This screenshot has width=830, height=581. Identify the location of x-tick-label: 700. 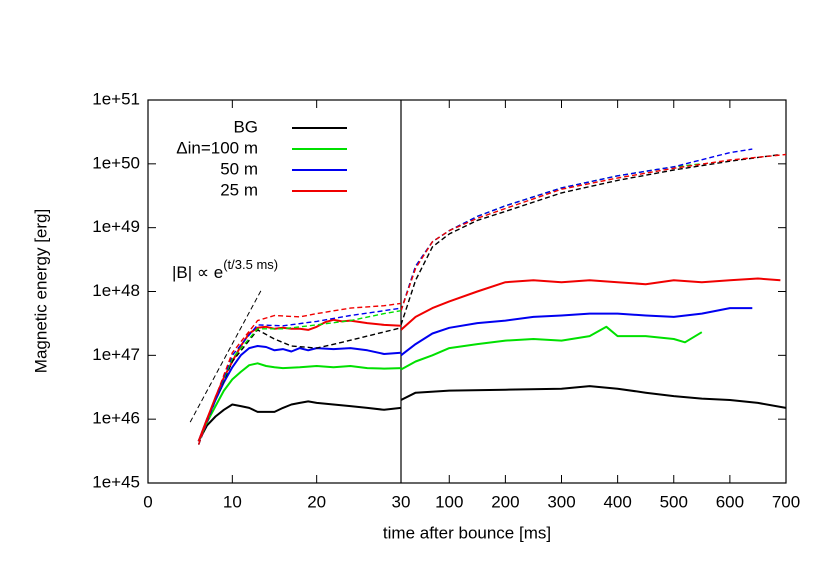
(786, 501).